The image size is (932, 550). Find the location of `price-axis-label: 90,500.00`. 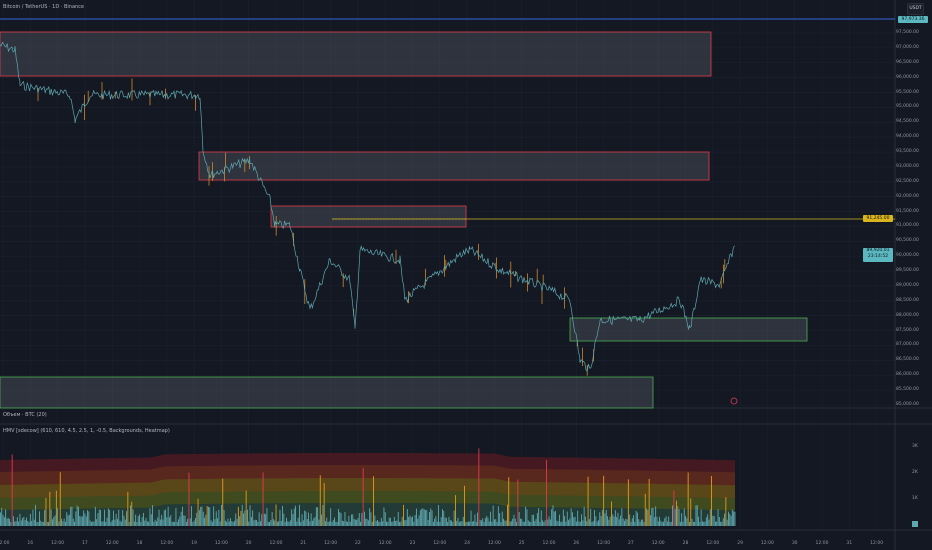

price-axis-label: 90,500.00 is located at coordinates (907, 241).